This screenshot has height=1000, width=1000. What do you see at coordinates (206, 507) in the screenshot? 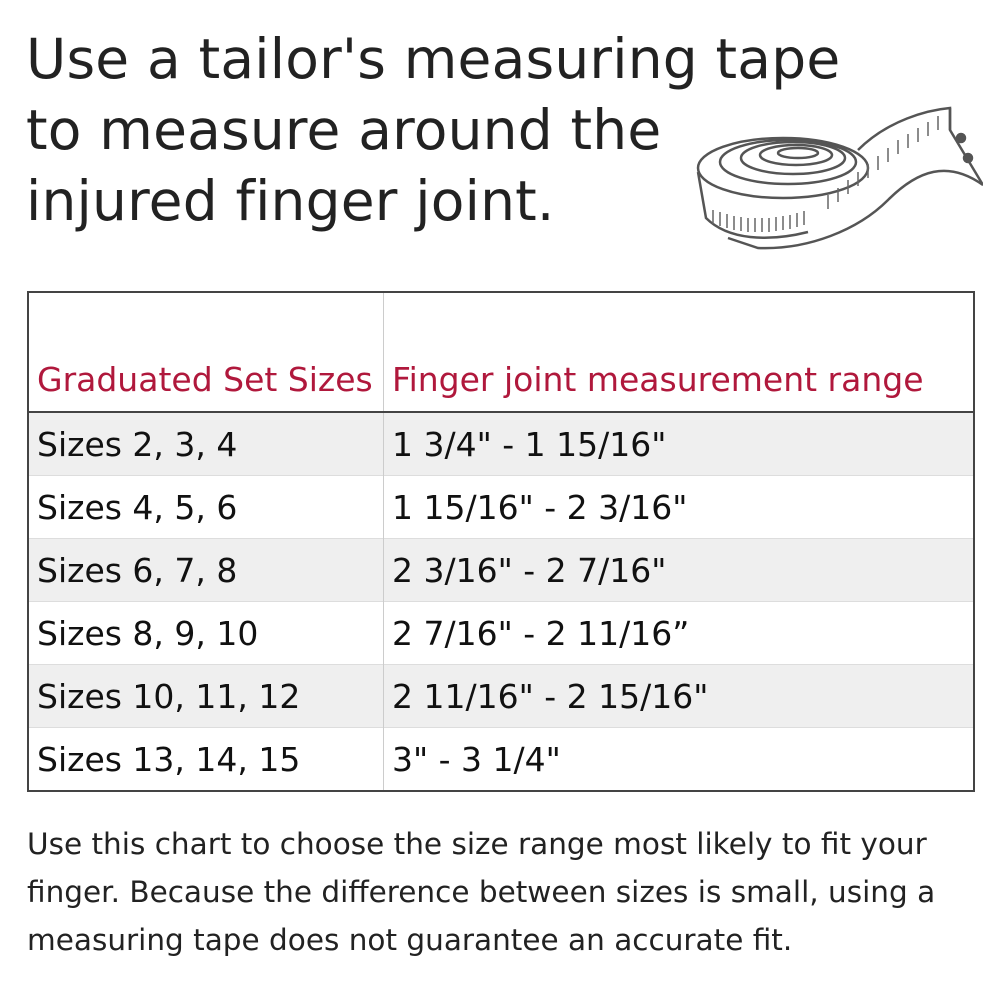
I see `sizes-cell: Sizes 4, 5, 6` at bounding box center [206, 507].